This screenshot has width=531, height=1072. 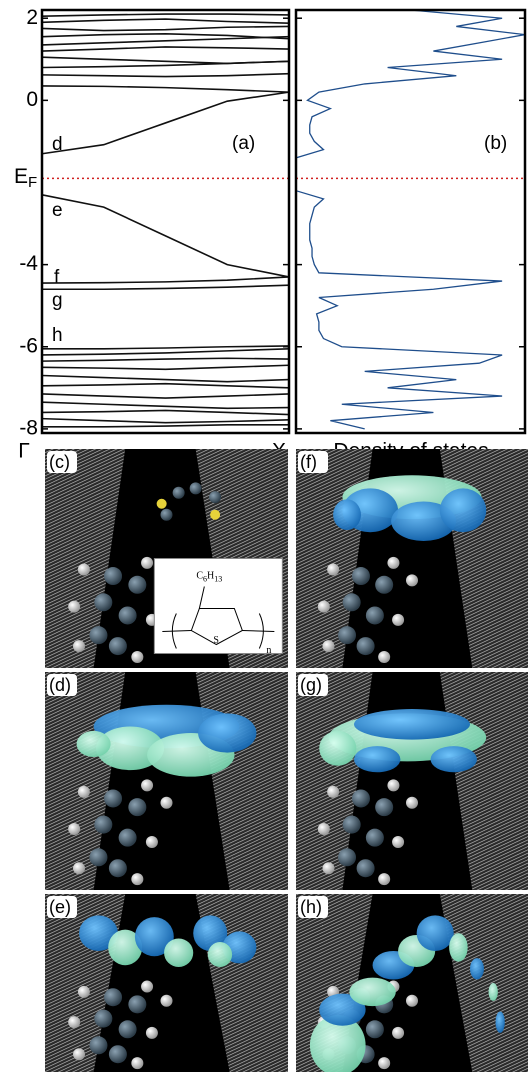 I want to click on substituent-label: C6H13, so click(x=209, y=577).